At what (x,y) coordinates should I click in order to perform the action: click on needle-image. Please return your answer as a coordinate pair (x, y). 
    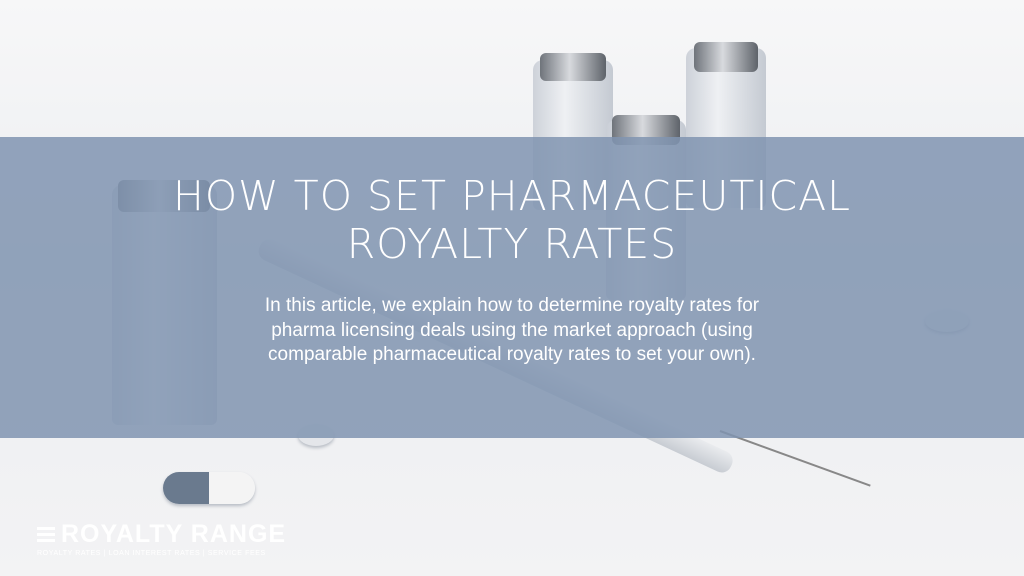
    Looking at the image, I should click on (795, 458).